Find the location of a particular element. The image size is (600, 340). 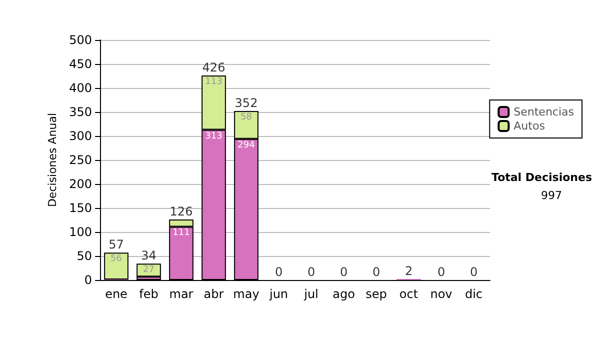

data-label: 294 is located at coordinates (247, 145).